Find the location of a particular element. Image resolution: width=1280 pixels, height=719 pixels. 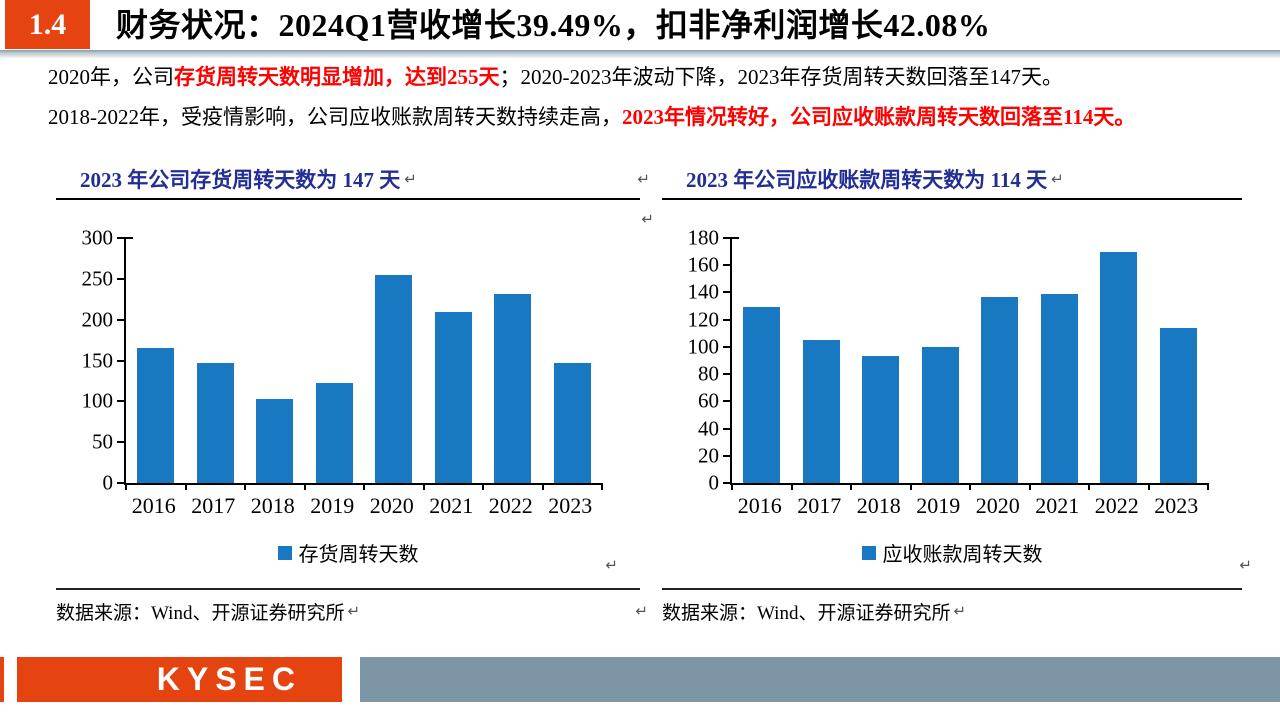

x-axis-label: 2021 is located at coordinates (1057, 505).